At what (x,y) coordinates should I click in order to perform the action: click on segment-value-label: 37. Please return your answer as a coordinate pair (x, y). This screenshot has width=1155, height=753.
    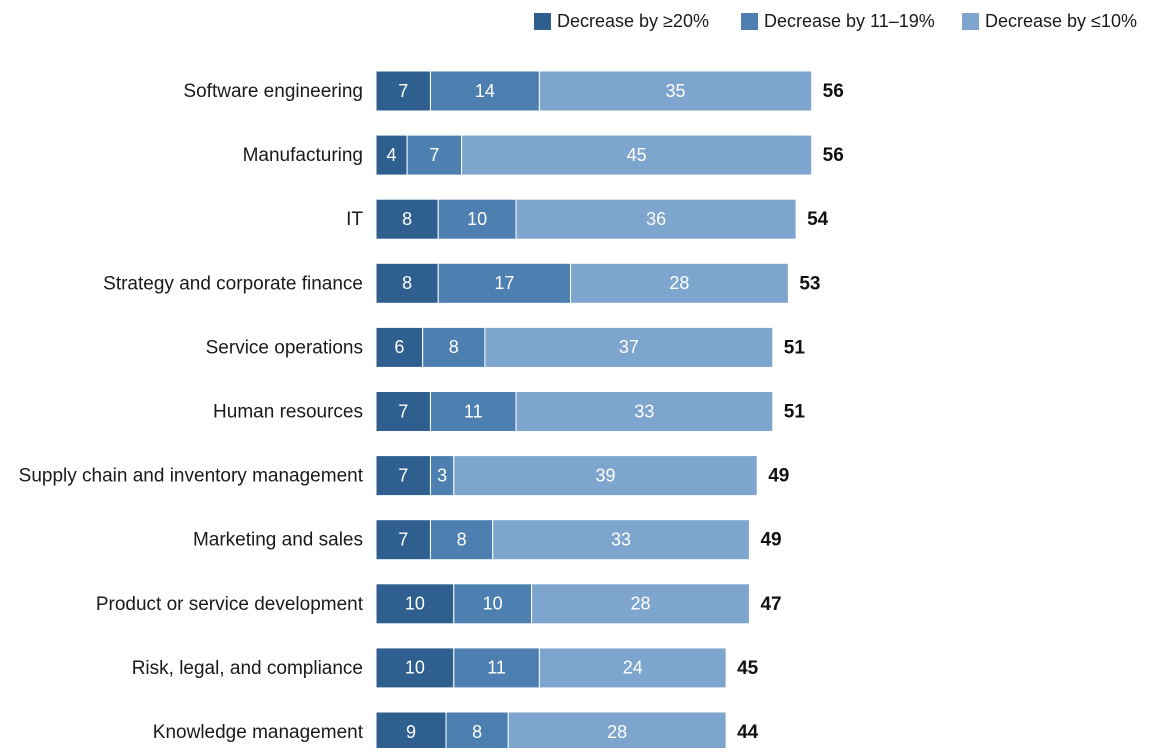
    Looking at the image, I should click on (629, 347).